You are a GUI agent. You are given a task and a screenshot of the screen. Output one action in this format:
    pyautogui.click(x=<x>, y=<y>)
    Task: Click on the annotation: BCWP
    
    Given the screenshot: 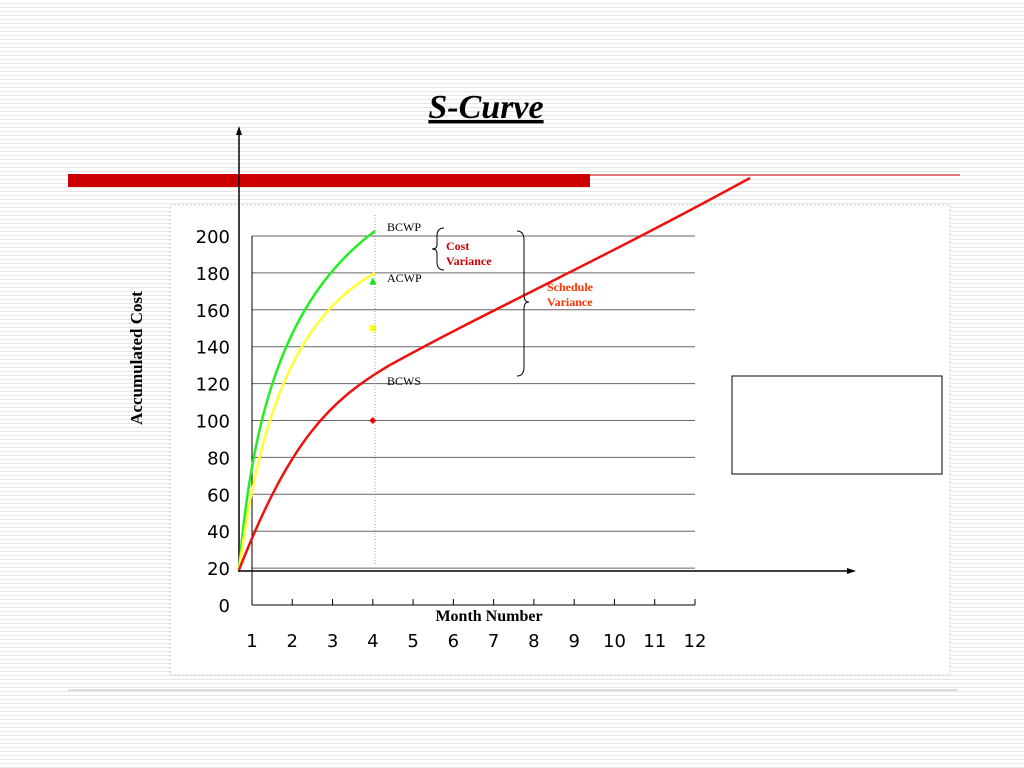 What is the action you would take?
    pyautogui.click(x=404, y=227)
    